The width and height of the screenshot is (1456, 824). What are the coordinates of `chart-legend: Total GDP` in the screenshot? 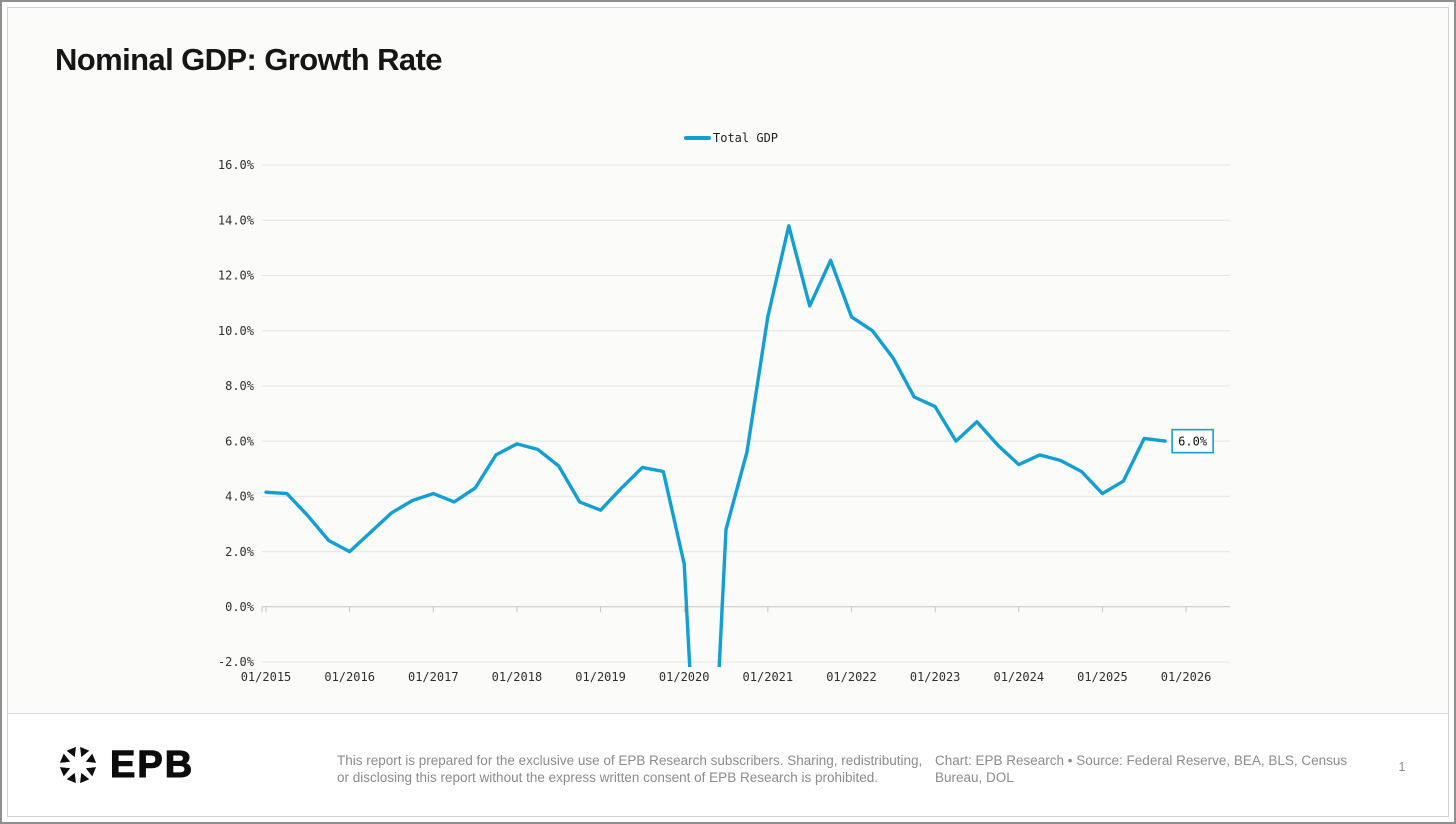 It's located at (731, 138).